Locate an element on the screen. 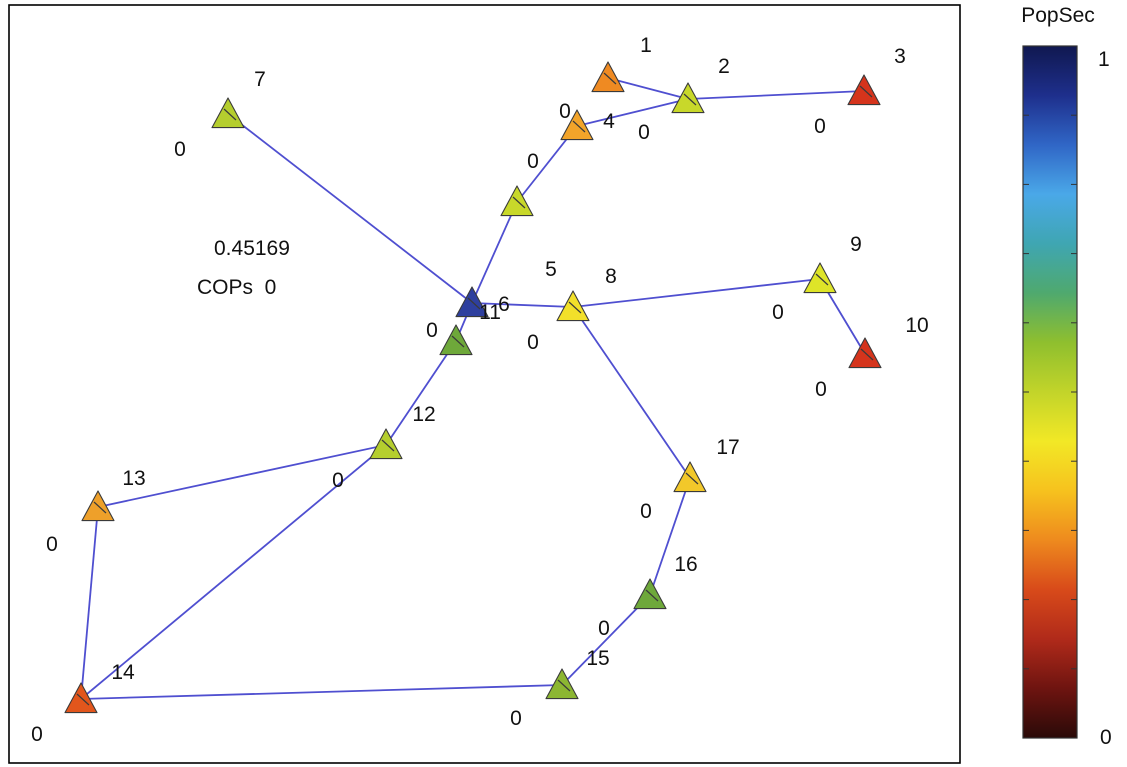 The width and height of the screenshot is (1127, 767). node-8-value-label: 0 is located at coordinates (533, 342).